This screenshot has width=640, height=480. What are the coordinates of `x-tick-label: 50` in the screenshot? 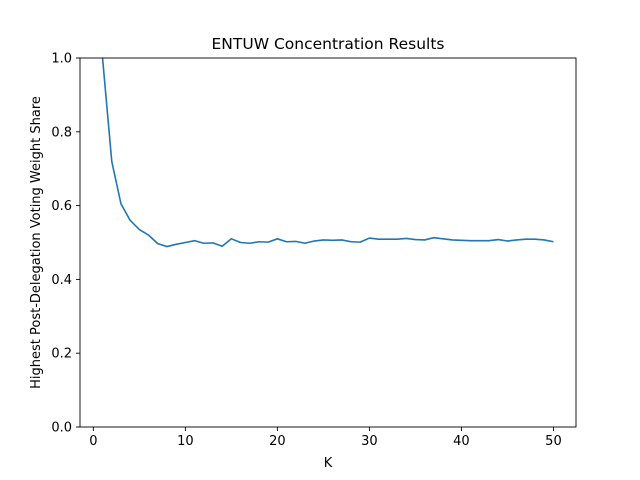 It's located at (553, 441).